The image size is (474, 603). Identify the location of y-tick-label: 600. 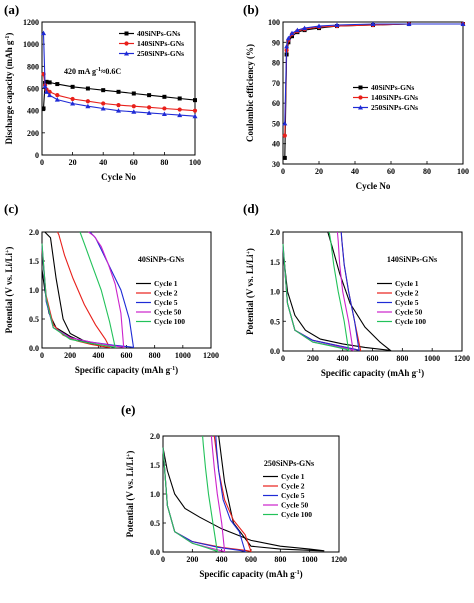
(33, 89).